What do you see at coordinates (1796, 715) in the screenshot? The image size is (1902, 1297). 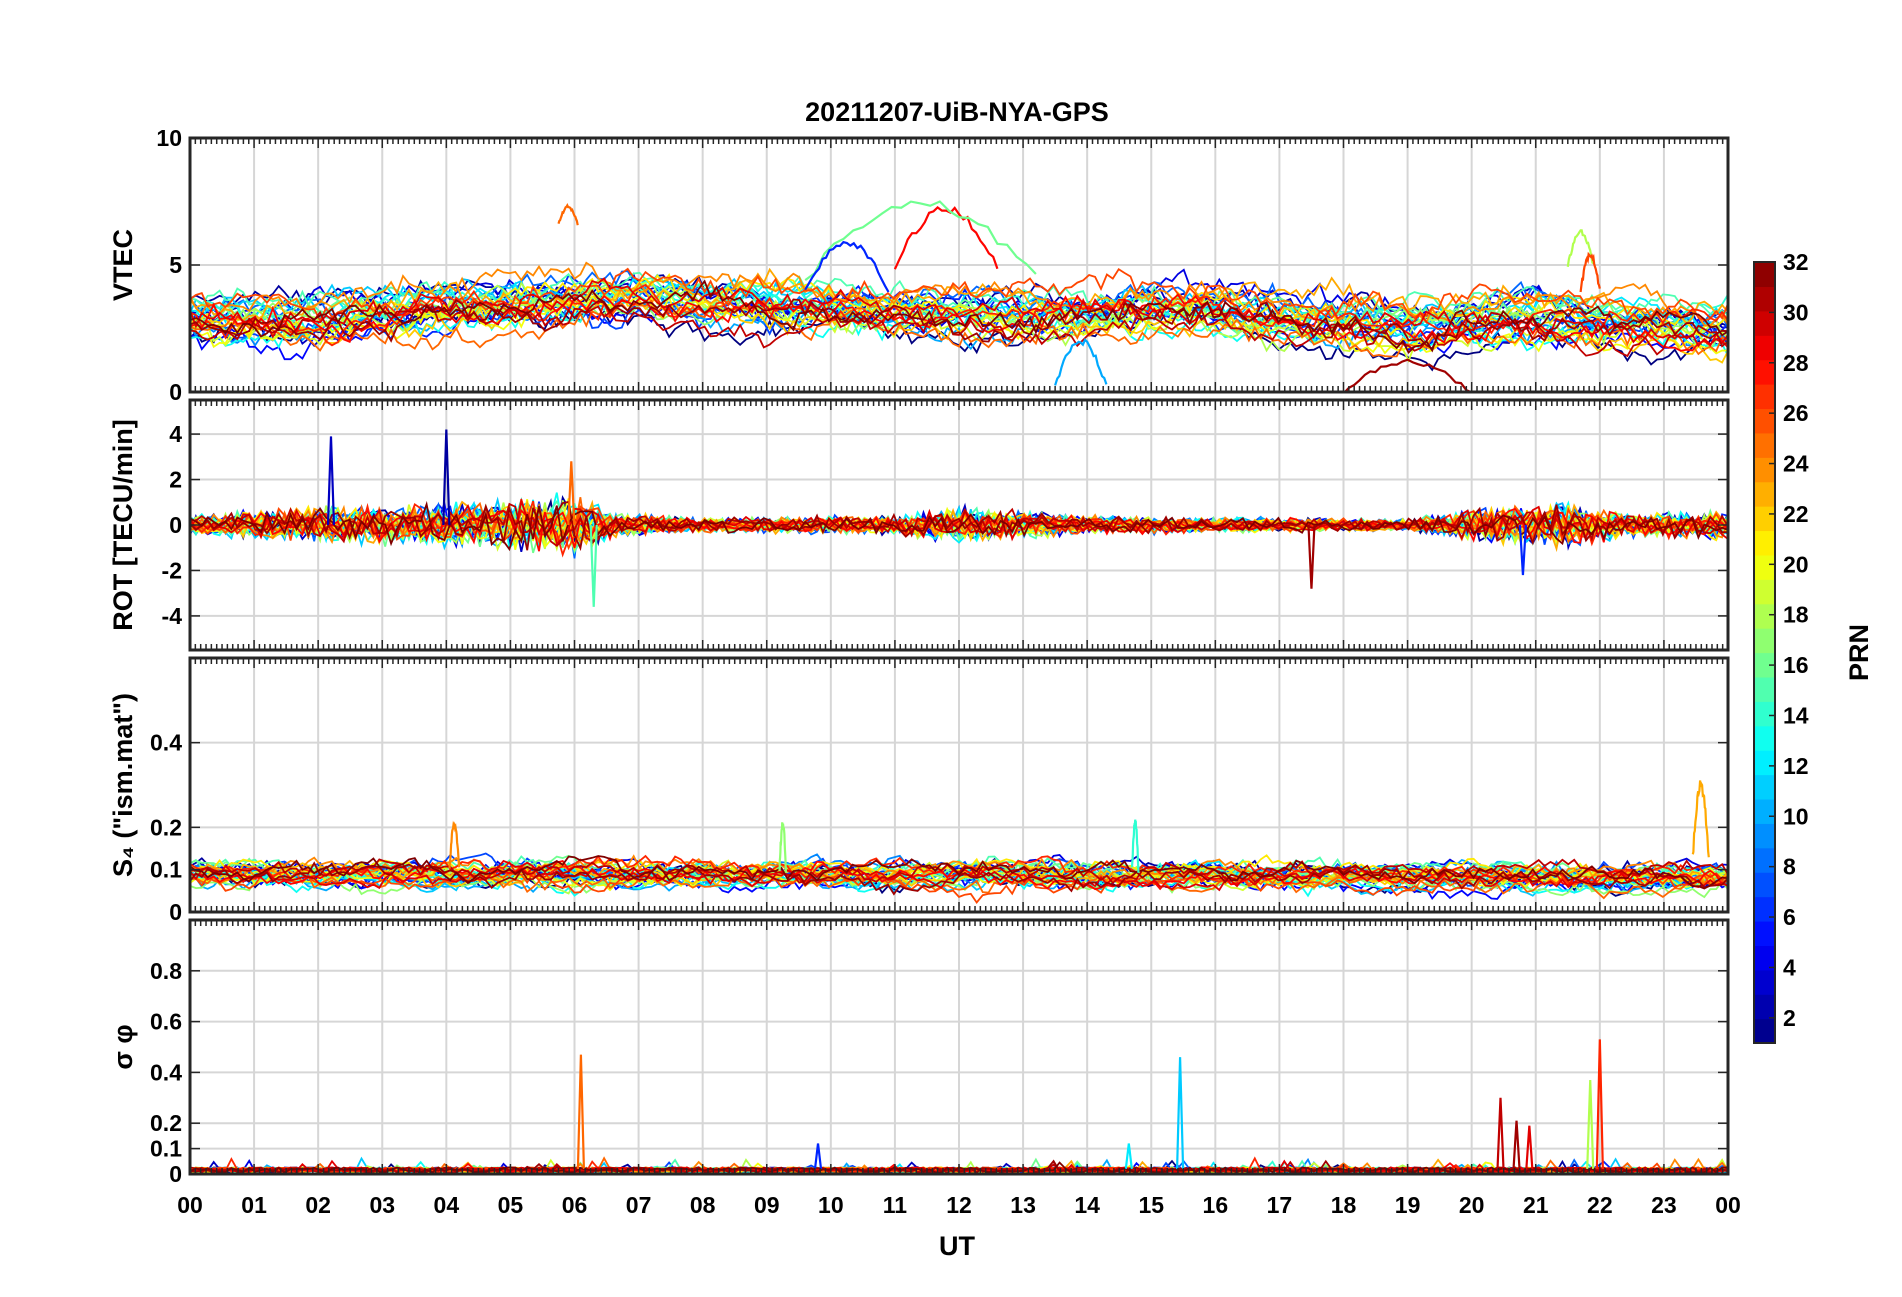 I see `colorbar-tick-label: 14` at bounding box center [1796, 715].